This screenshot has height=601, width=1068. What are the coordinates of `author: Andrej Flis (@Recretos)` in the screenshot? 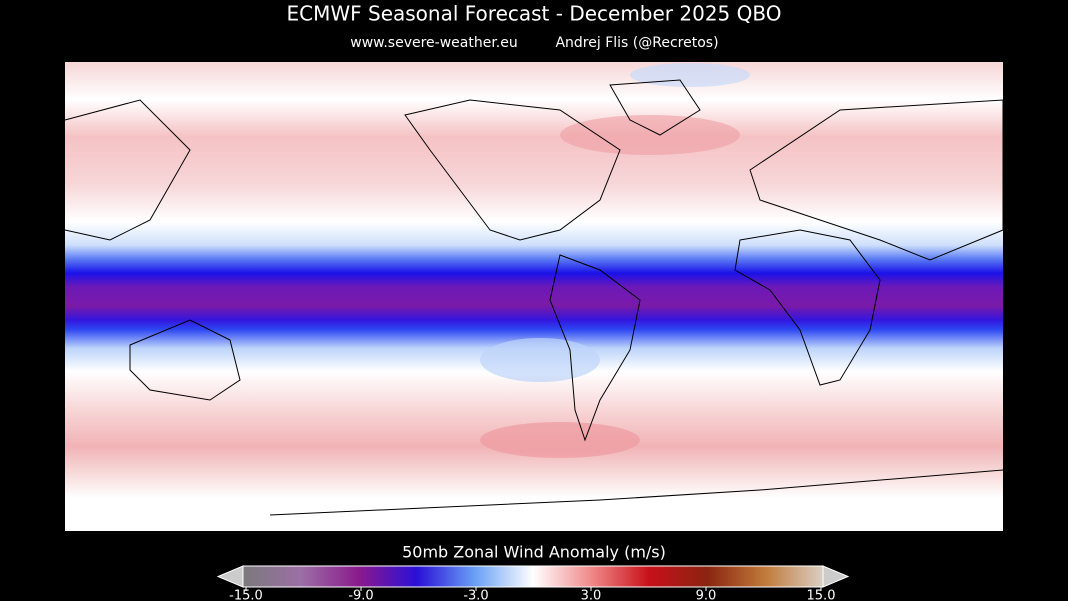 It's located at (636, 43).